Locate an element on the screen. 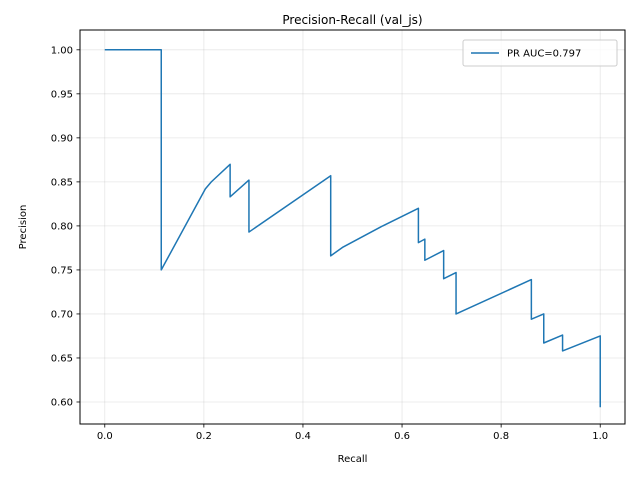 This screenshot has height=480, width=640. y-tick-label: 0.75 is located at coordinates (62, 270).